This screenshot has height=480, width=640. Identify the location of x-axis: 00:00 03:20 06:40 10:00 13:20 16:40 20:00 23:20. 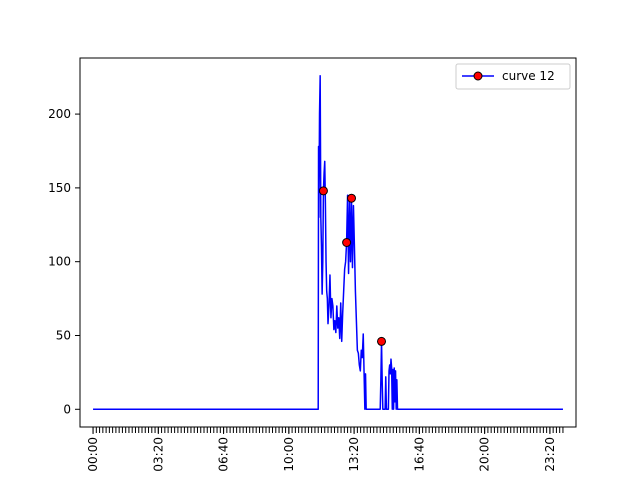
(321, 449).